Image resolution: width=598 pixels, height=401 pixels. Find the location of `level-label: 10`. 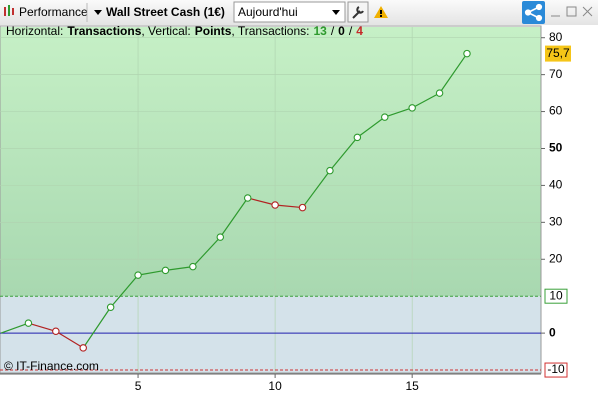

level-label: 10 is located at coordinates (556, 295).